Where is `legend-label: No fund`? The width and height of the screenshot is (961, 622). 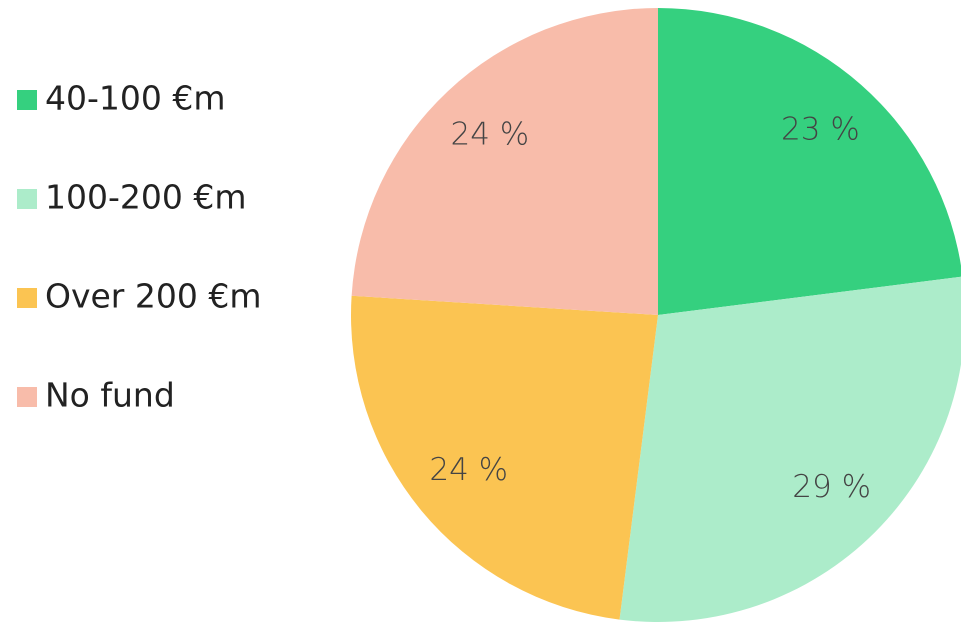 legend-label: No fund is located at coordinates (110, 395).